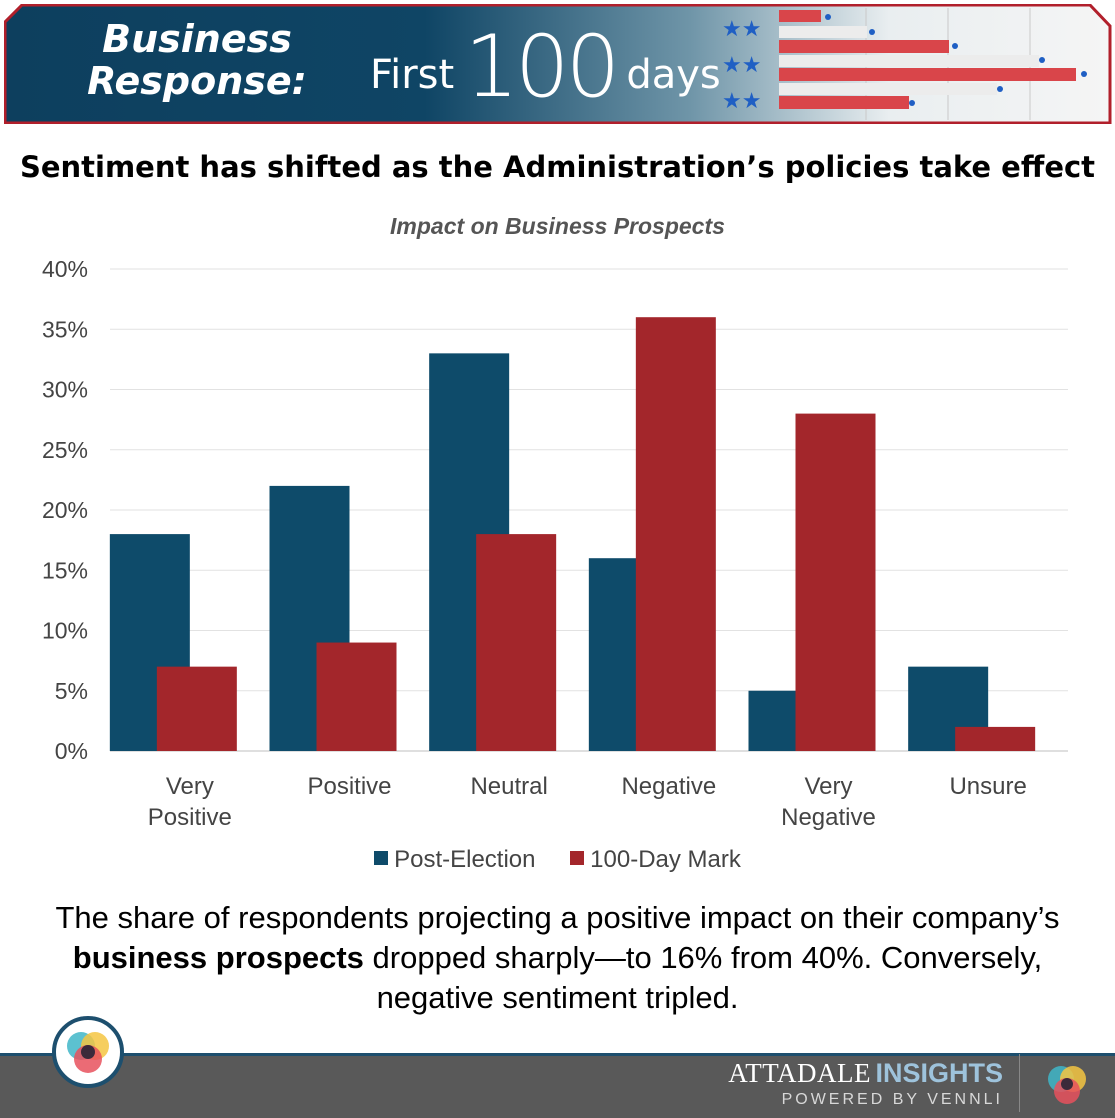 The width and height of the screenshot is (1115, 1118). Describe the element at coordinates (197, 39) in the screenshot. I see `banner-title-line1: Business` at that location.